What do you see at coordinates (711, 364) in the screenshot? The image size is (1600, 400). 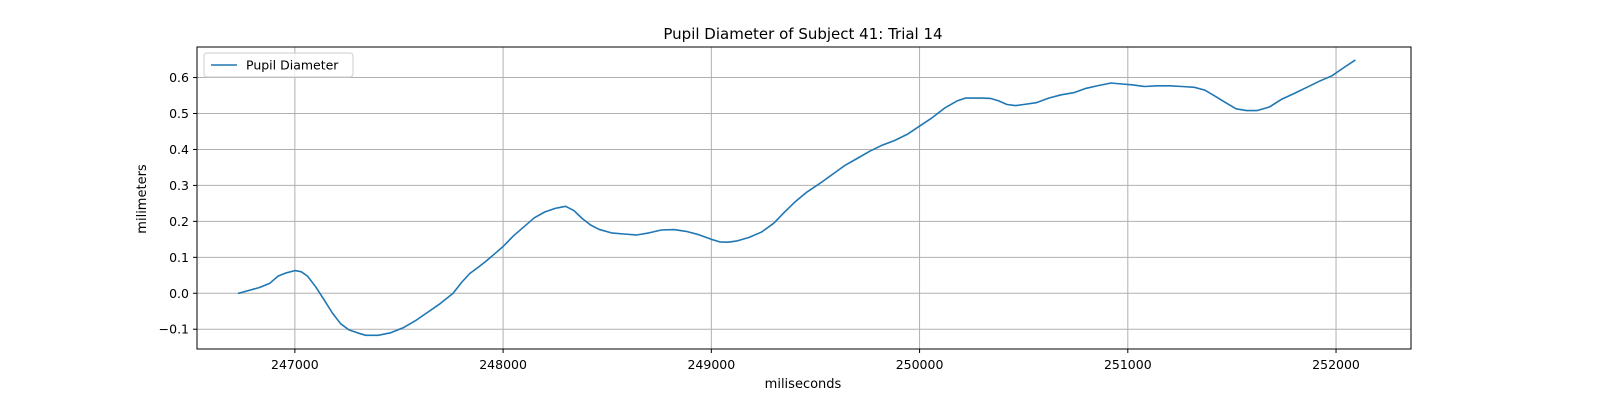 I see `x-tick-label: 249000` at bounding box center [711, 364].